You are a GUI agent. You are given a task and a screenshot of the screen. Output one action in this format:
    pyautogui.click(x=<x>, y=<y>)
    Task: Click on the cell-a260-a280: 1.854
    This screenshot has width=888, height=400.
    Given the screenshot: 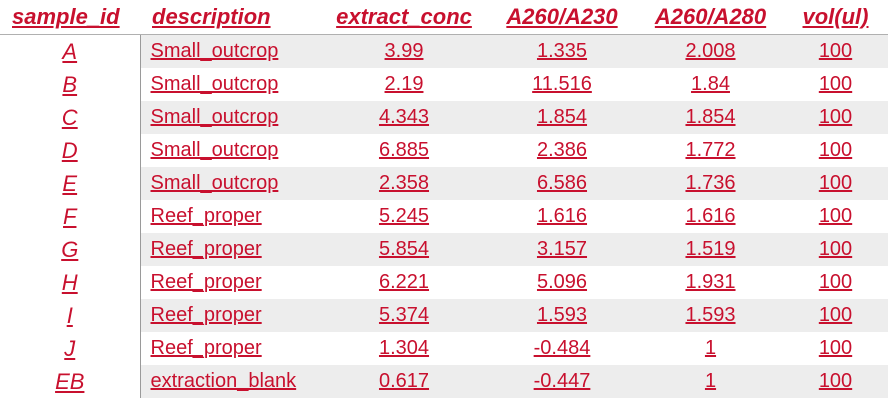 What is the action you would take?
    pyautogui.click(x=710, y=117)
    